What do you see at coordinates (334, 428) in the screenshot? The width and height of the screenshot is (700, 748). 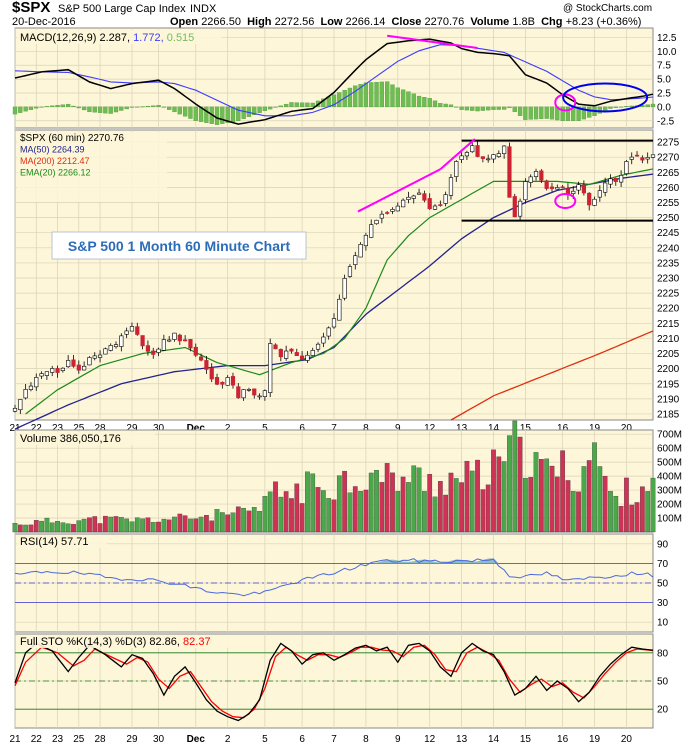 I see `x-tick-label: 7` at bounding box center [334, 428].